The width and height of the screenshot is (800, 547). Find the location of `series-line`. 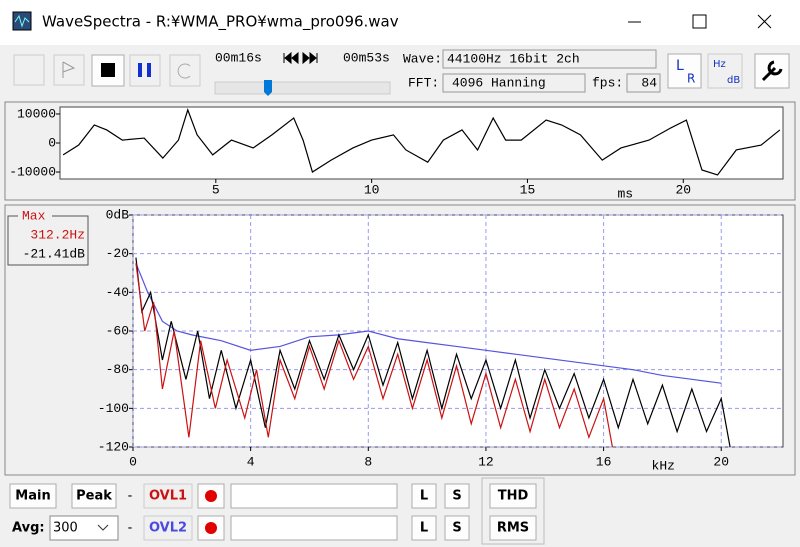

series-line is located at coordinates (421, 142).